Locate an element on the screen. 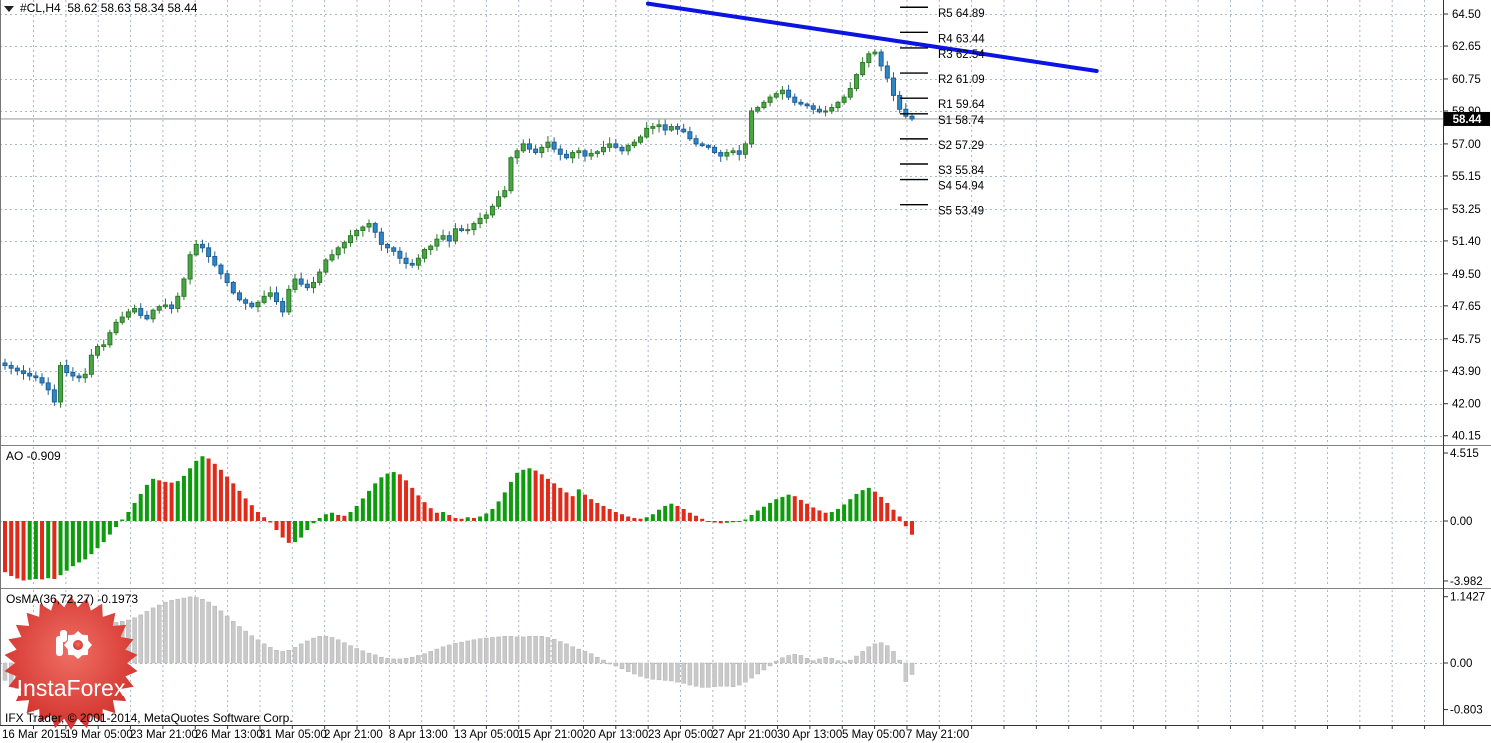 This screenshot has height=743, width=1491. trendline-object is located at coordinates (872, 37).